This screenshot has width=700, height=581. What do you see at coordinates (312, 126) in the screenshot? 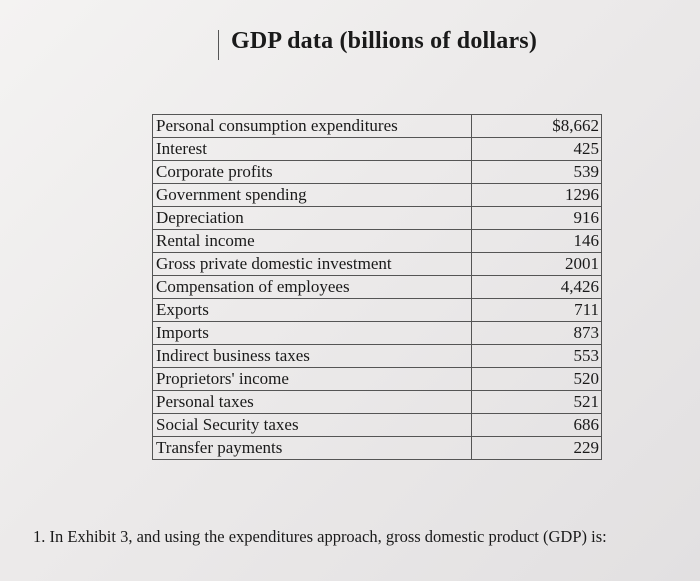
I see `row-label: Personal consumption expenditures` at bounding box center [312, 126].